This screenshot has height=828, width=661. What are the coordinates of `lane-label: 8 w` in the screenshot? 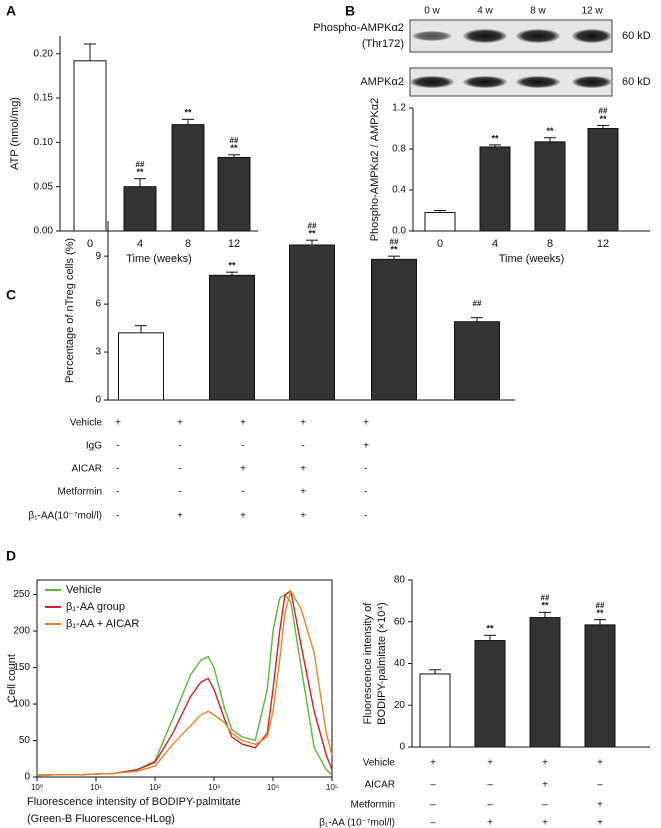 It's located at (538, 11).